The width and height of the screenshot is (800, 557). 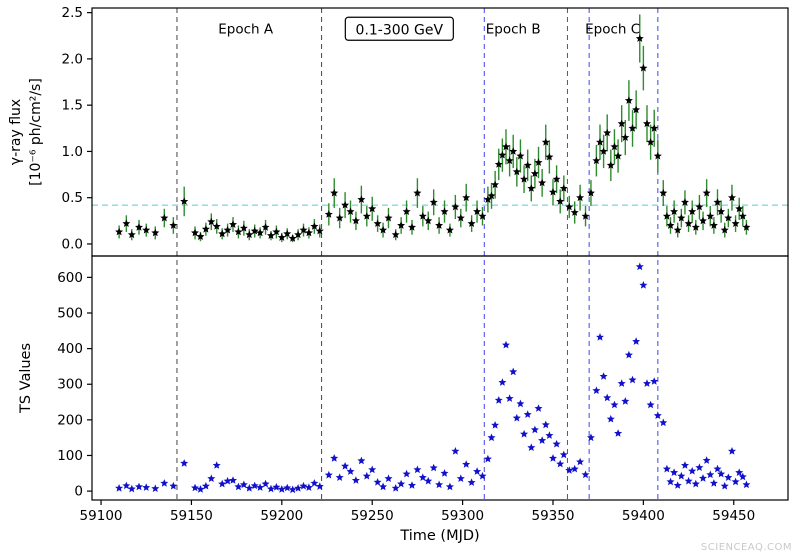 What do you see at coordinates (246, 29) in the screenshot?
I see `svg-text: Epoch A` at bounding box center [246, 29].